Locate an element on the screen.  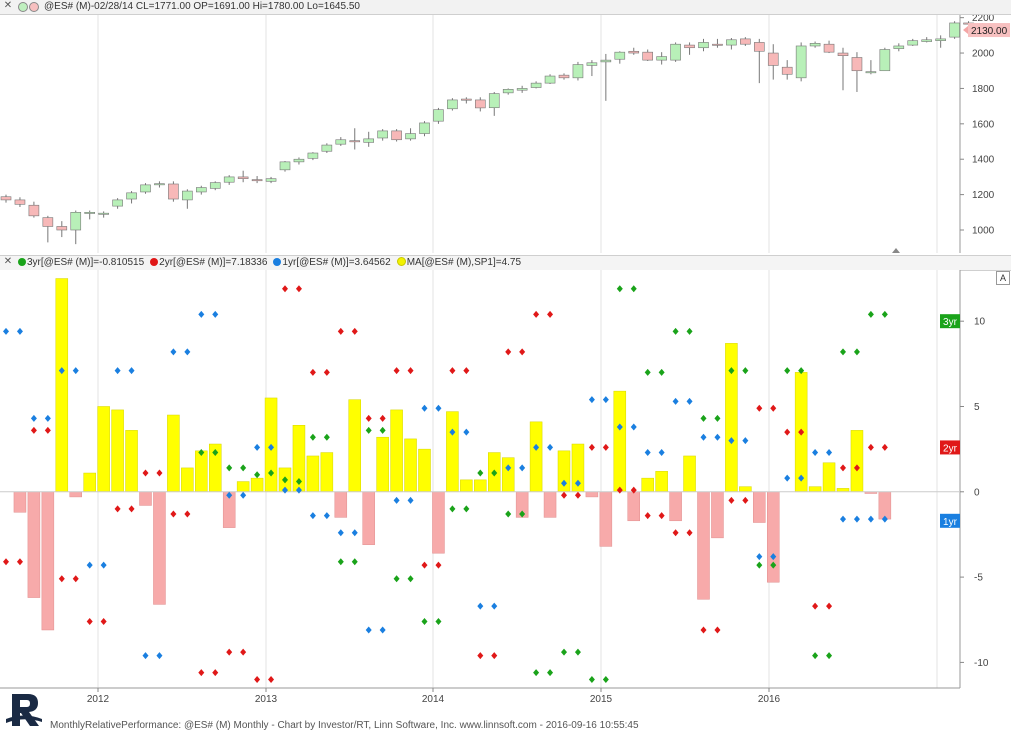
legend-2yr: 2yr[@ES# (M)]=7.18336 is located at coordinates (208, 262).